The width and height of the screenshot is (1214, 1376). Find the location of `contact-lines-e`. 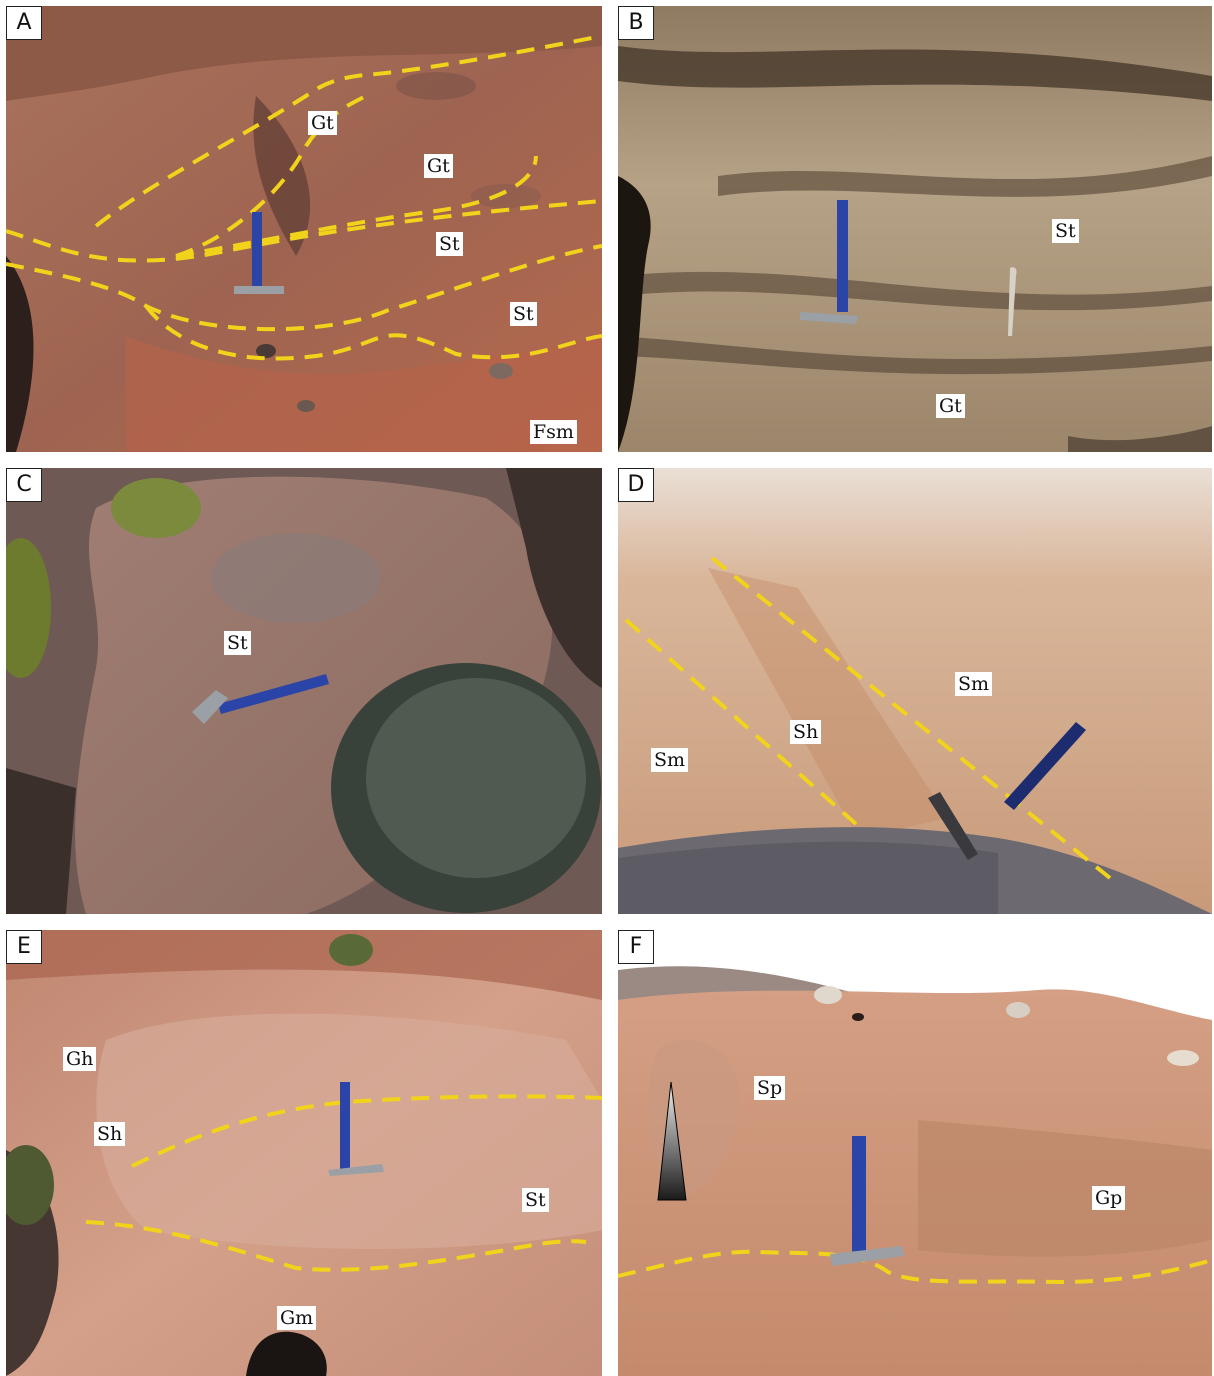

contact-lines-e is located at coordinates (343, 1177).